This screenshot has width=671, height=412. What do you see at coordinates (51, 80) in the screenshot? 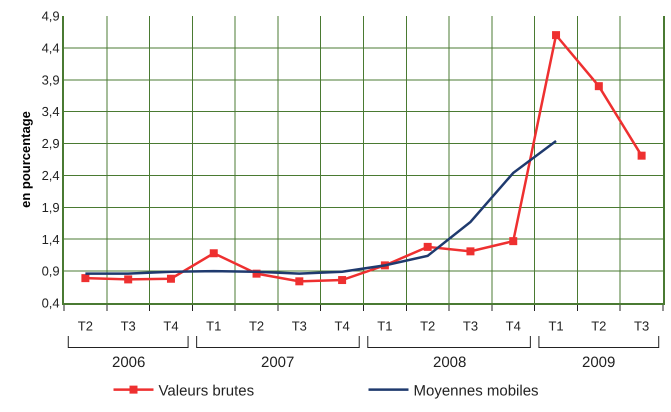
I see `y-tick-label: 3,9` at bounding box center [51, 80].